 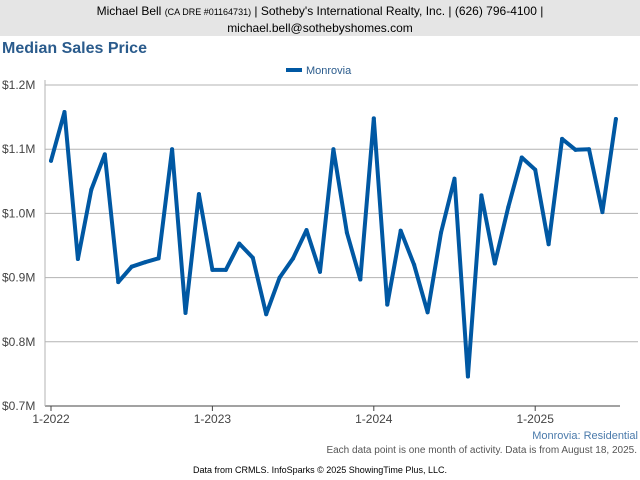 What do you see at coordinates (374, 419) in the screenshot?
I see `x-tick-label: 1-2024` at bounding box center [374, 419].